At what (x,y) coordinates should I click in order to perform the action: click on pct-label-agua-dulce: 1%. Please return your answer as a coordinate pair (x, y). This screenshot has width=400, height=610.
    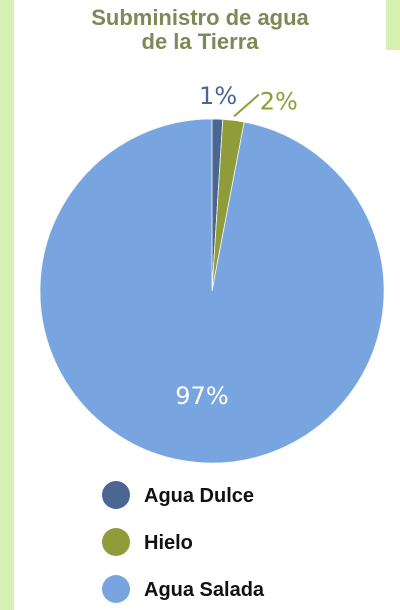
    Looking at the image, I should click on (218, 96).